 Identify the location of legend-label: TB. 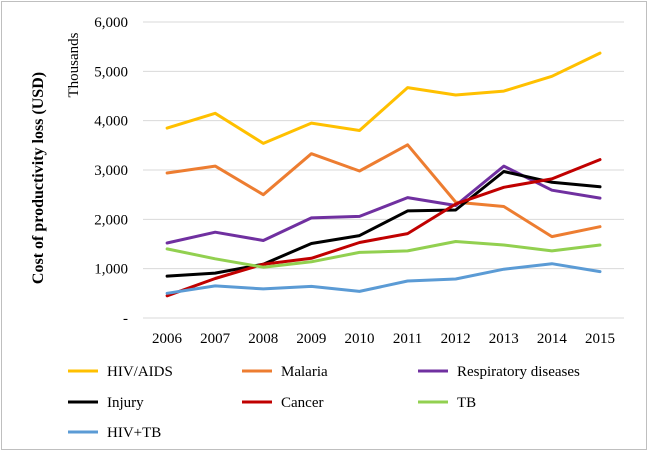
(466, 403).